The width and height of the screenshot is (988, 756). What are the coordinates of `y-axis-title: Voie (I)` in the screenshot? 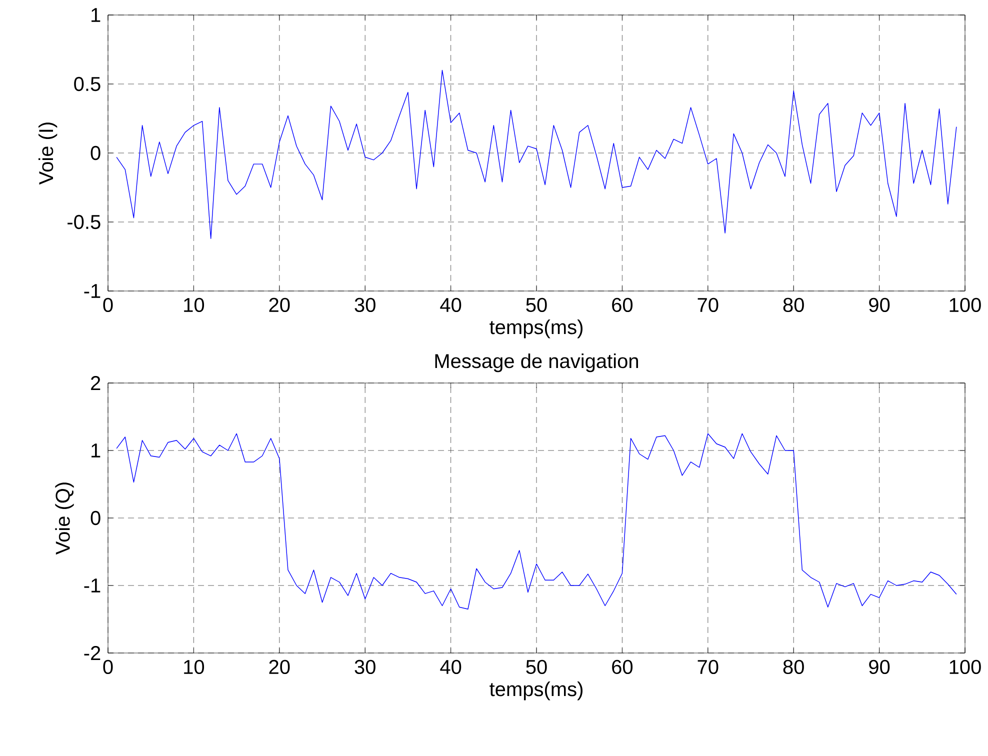 It's located at (48, 153).